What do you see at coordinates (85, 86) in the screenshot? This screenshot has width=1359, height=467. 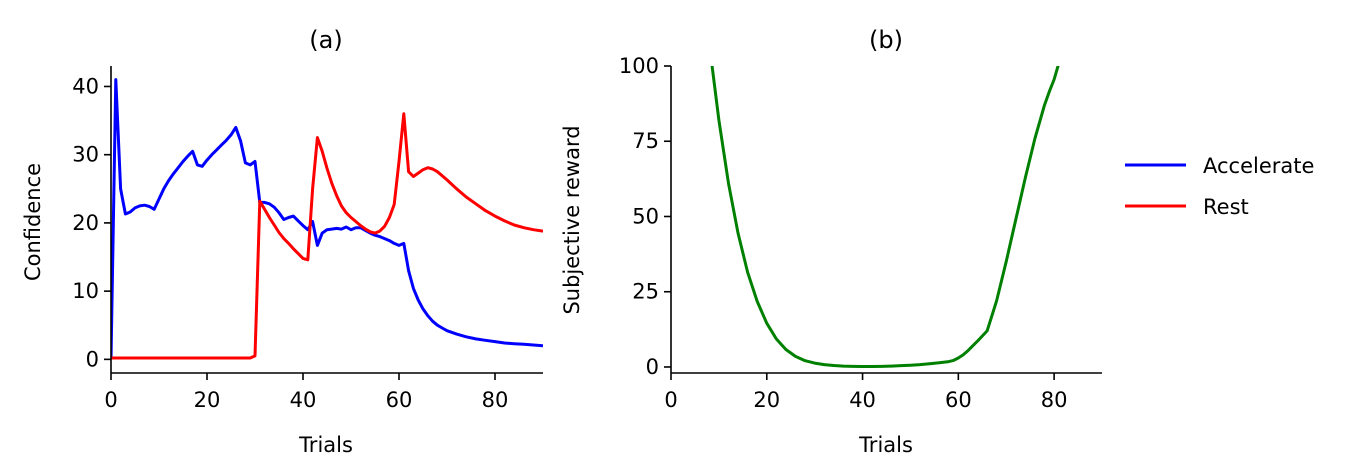 I see `y-tick-label: 40` at bounding box center [85, 86].